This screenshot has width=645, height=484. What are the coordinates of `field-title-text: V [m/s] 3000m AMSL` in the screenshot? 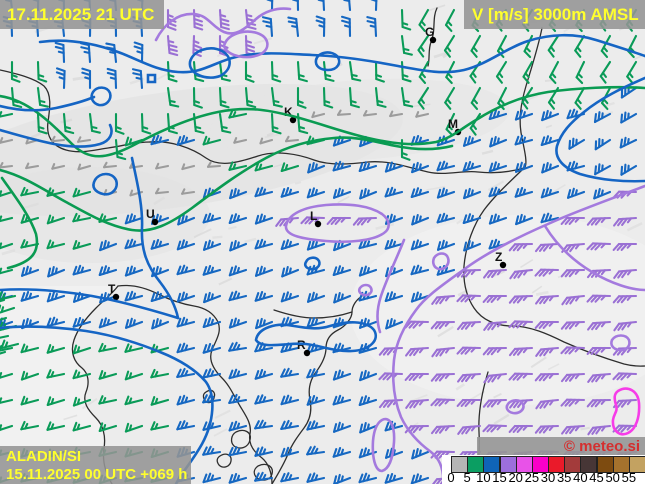 It's located at (555, 14).